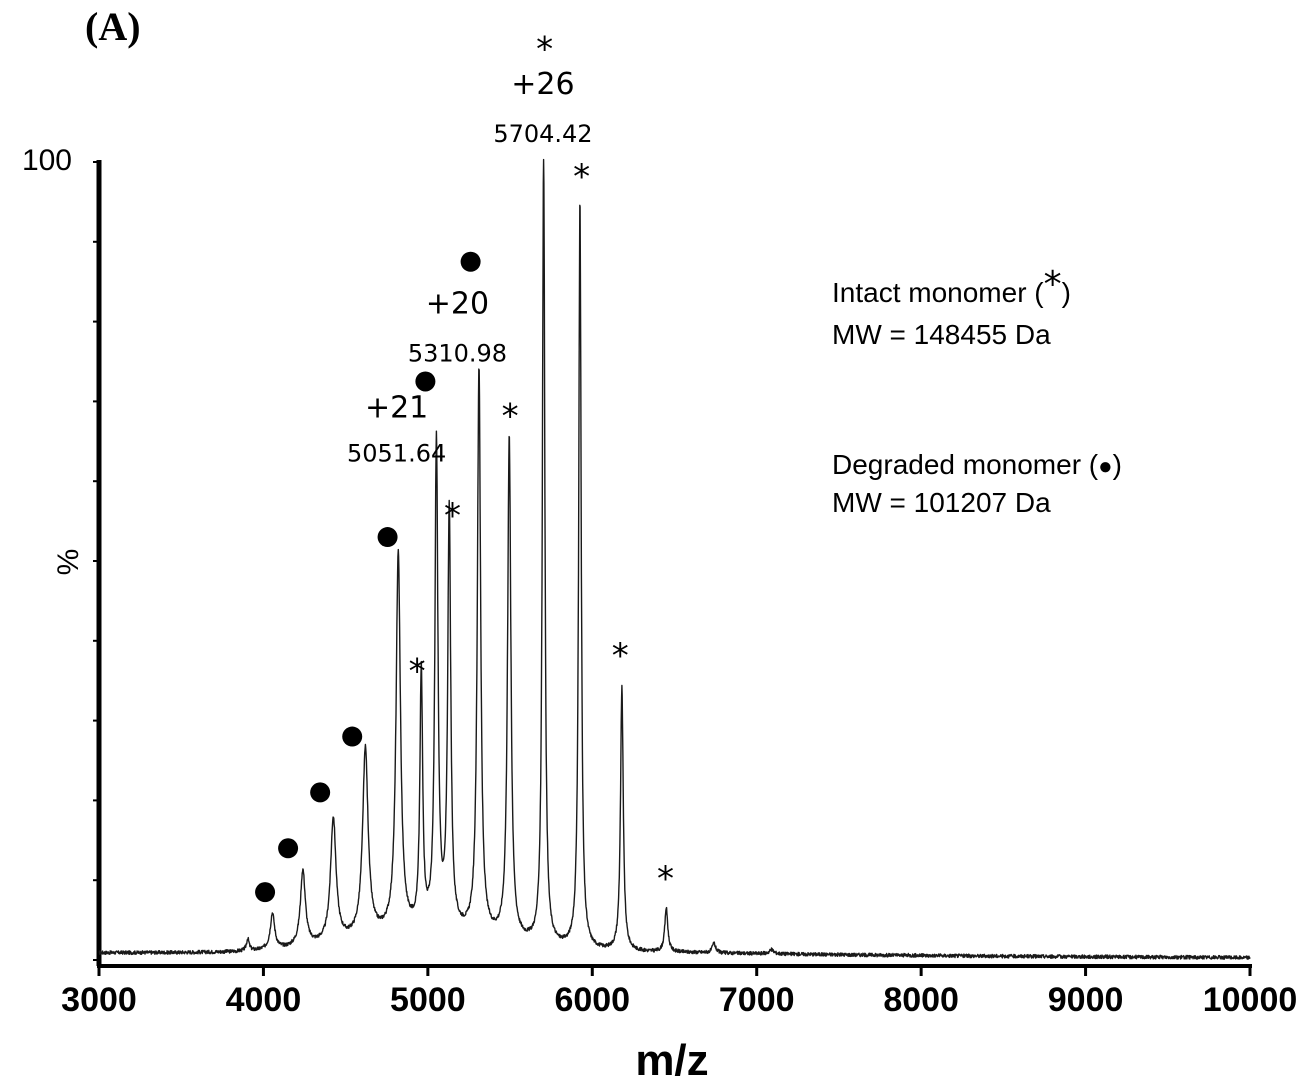 The height and width of the screenshot is (1083, 1312). Describe the element at coordinates (417, 672) in the screenshot. I see `intact-star-marker-4: *` at that location.